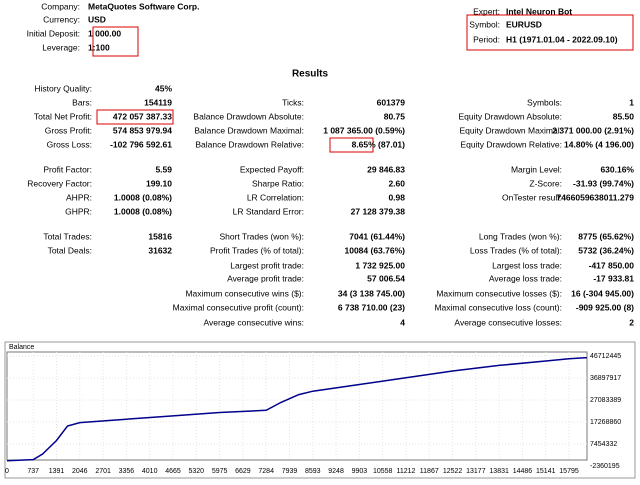 This screenshot has width=640, height=485. I want to click on x-tick-label: 6629, so click(243, 471).